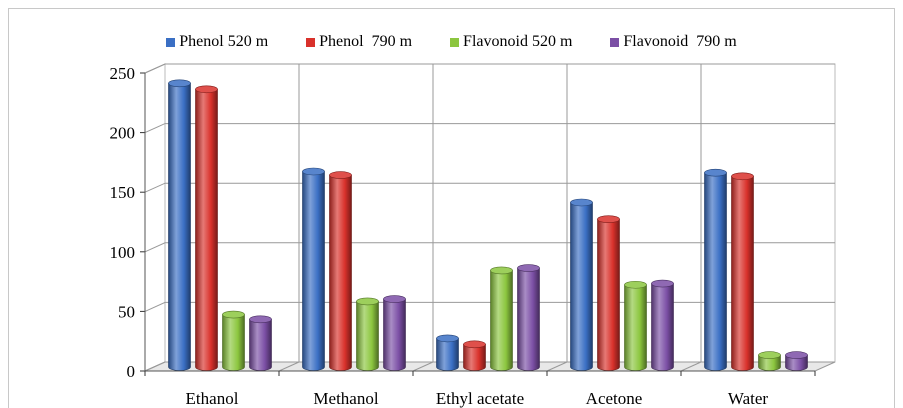 The width and height of the screenshot is (903, 408). What do you see at coordinates (212, 398) in the screenshot?
I see `x-tick-label: Ethanol` at bounding box center [212, 398].